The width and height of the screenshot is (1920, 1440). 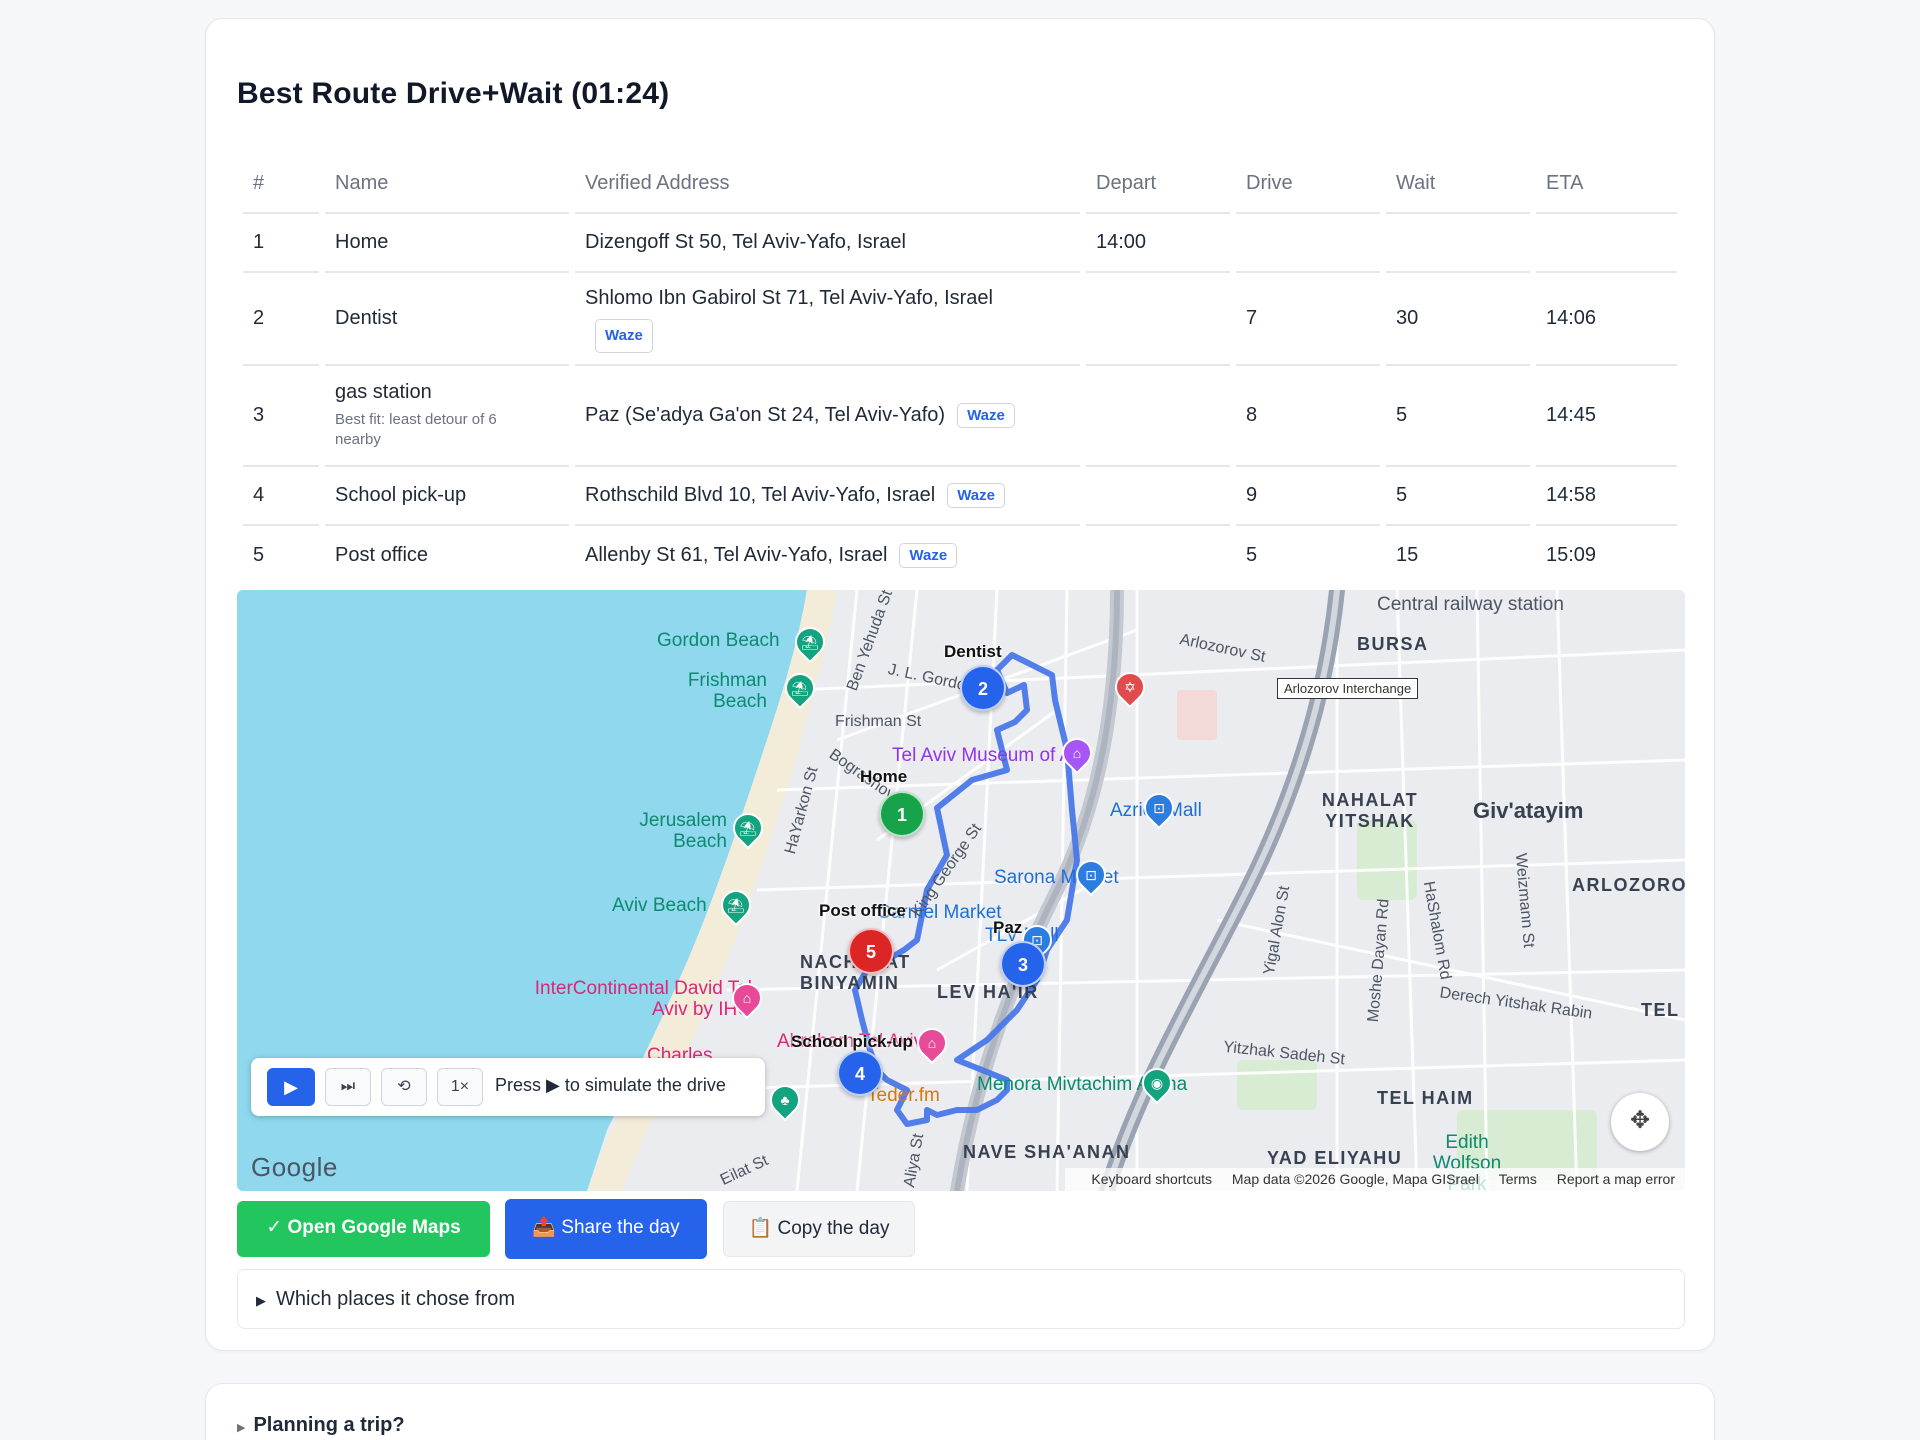 I want to click on map-label-nave-shaanan: NAVE SHA'ANAN, so click(x=1047, y=1152).